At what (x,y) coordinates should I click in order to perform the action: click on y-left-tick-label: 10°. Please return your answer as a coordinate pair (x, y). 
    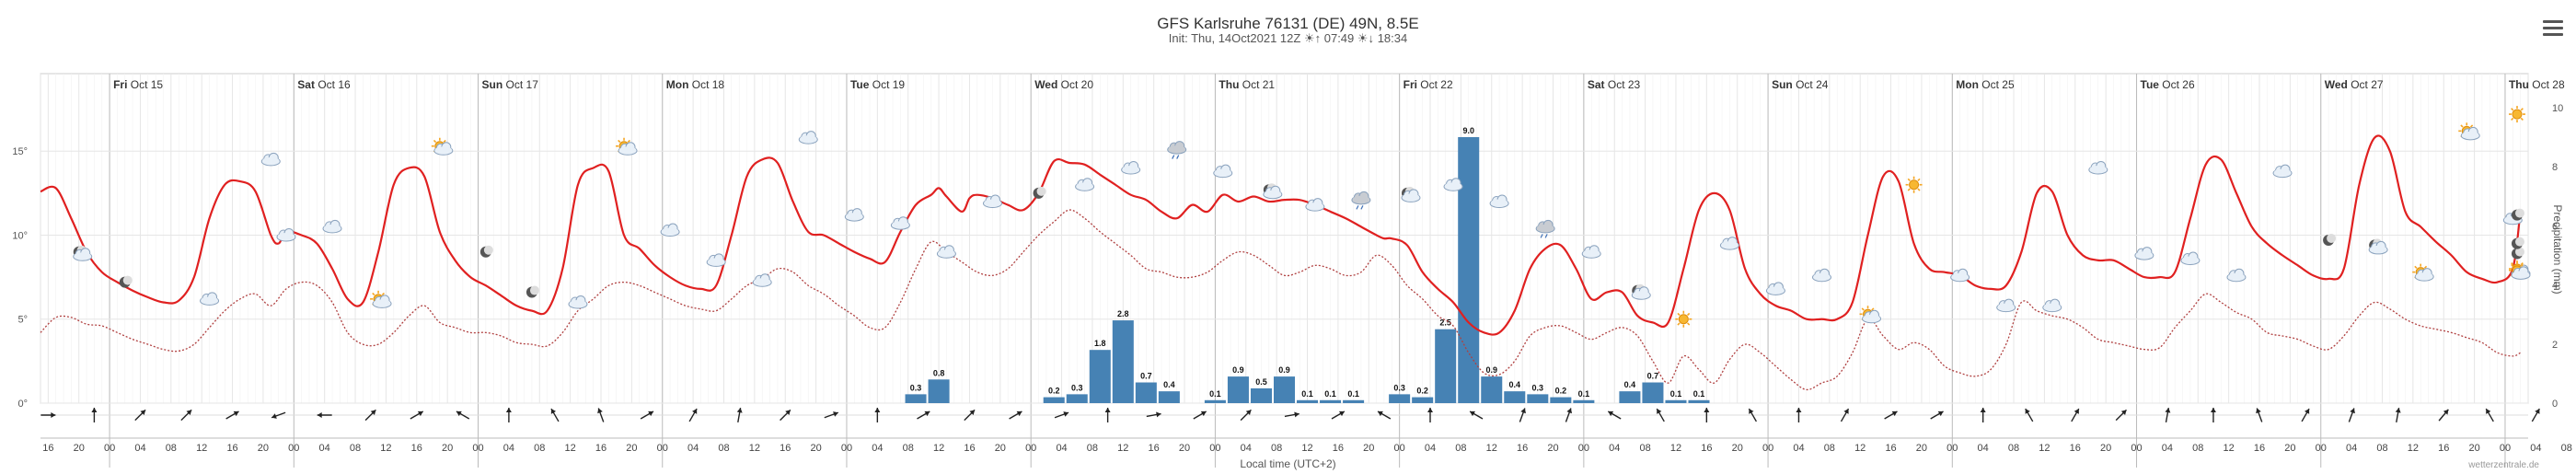
    Looking at the image, I should click on (20, 235).